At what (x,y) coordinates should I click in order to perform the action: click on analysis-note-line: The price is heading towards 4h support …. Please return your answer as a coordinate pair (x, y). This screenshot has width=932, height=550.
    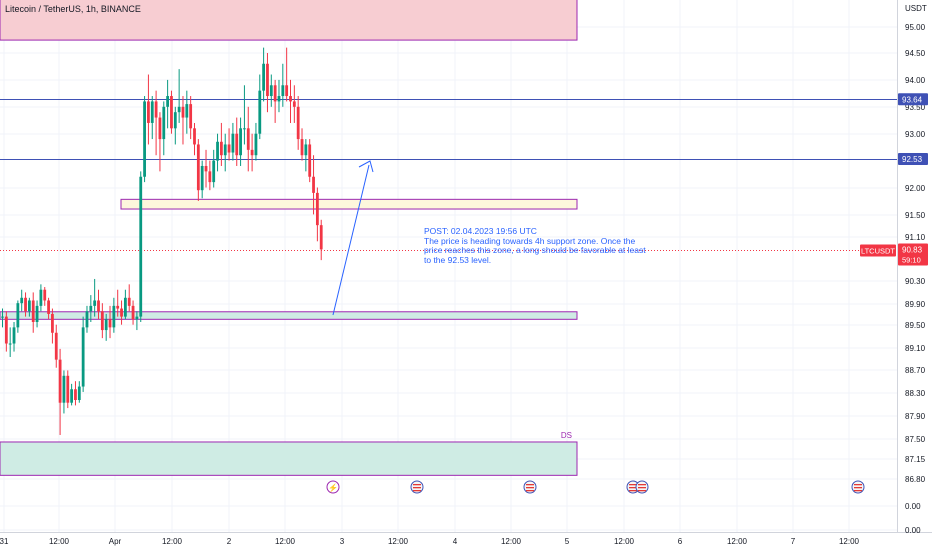
    Looking at the image, I should click on (530, 240).